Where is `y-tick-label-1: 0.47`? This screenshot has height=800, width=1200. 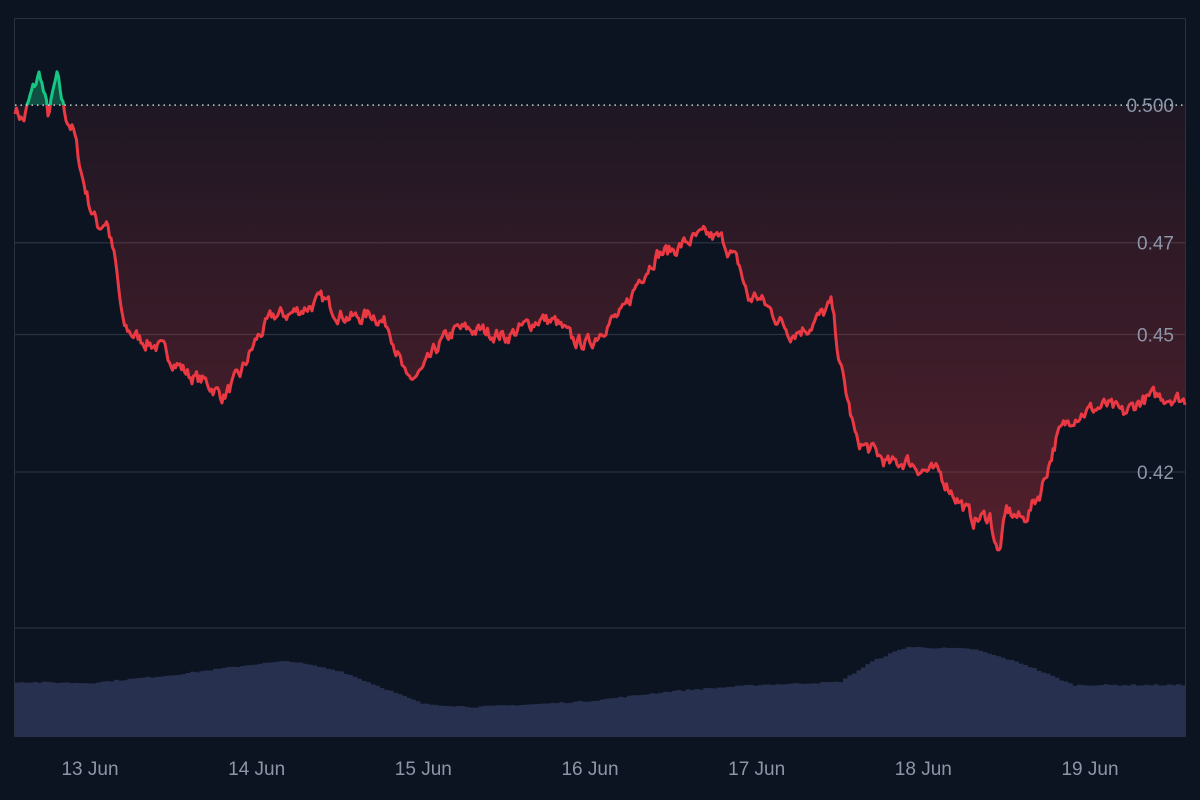
y-tick-label-1: 0.47 is located at coordinates (1155, 244).